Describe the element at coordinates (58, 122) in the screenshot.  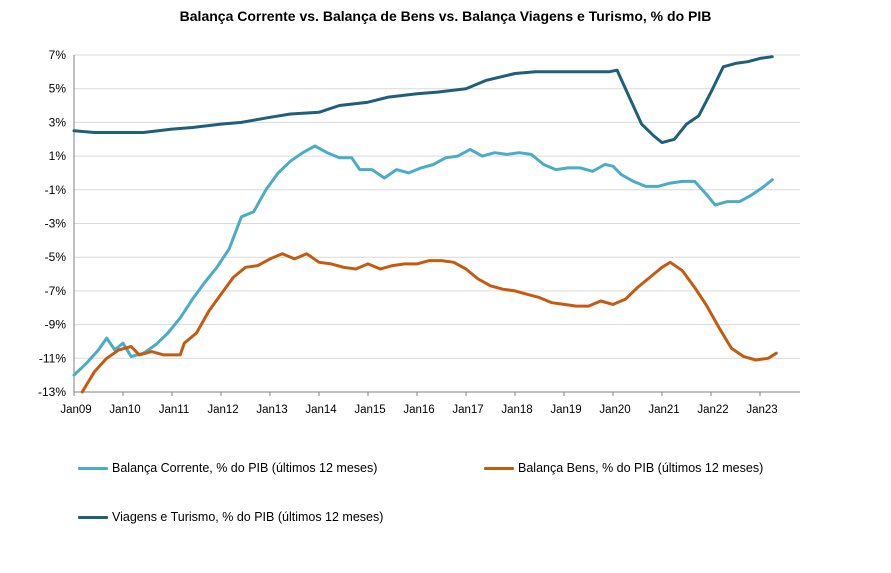
I see `y-tick-label: 3%` at that location.